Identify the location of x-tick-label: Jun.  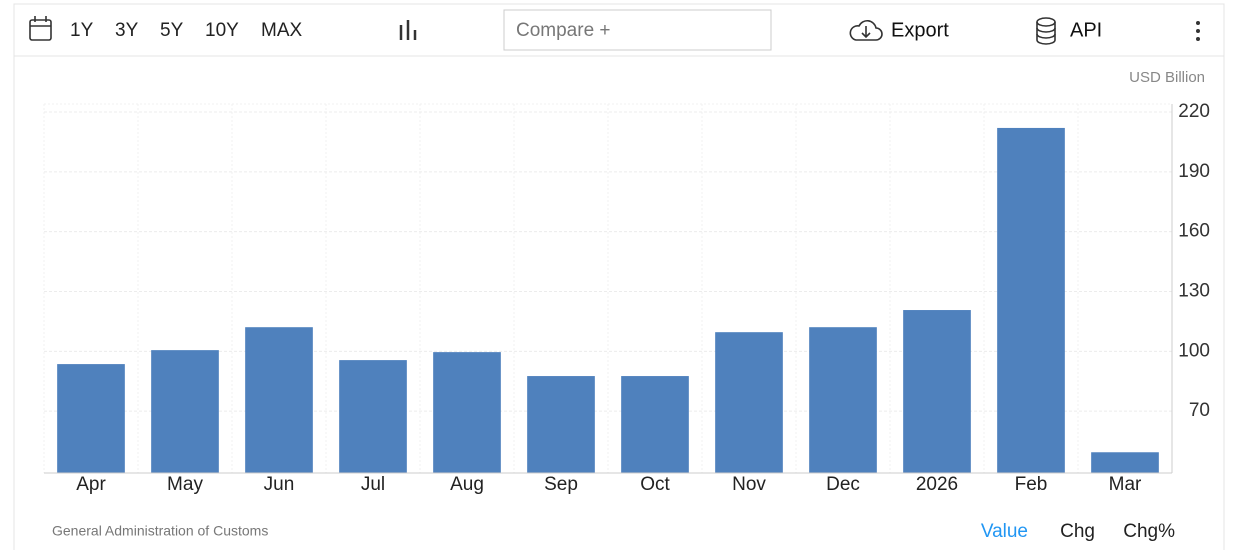
(279, 484).